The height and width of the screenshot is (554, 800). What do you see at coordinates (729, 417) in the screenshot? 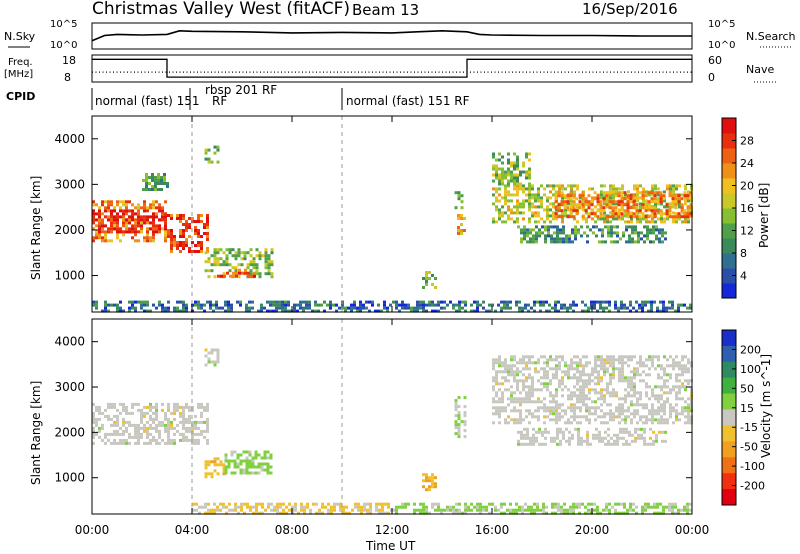
I see `colorbar-frame` at bounding box center [729, 417].